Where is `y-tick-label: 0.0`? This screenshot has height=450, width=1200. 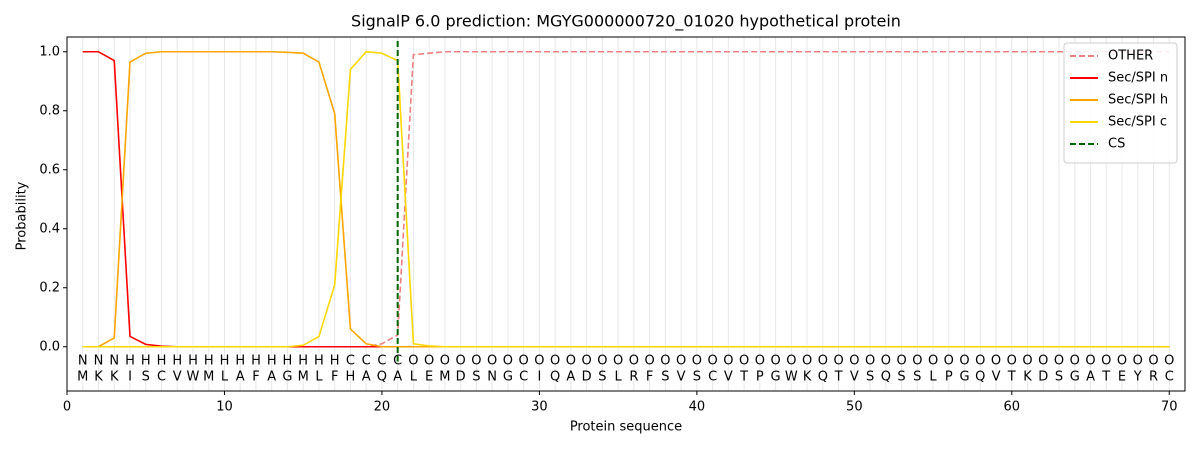 y-tick-label: 0.0 is located at coordinates (49, 346).